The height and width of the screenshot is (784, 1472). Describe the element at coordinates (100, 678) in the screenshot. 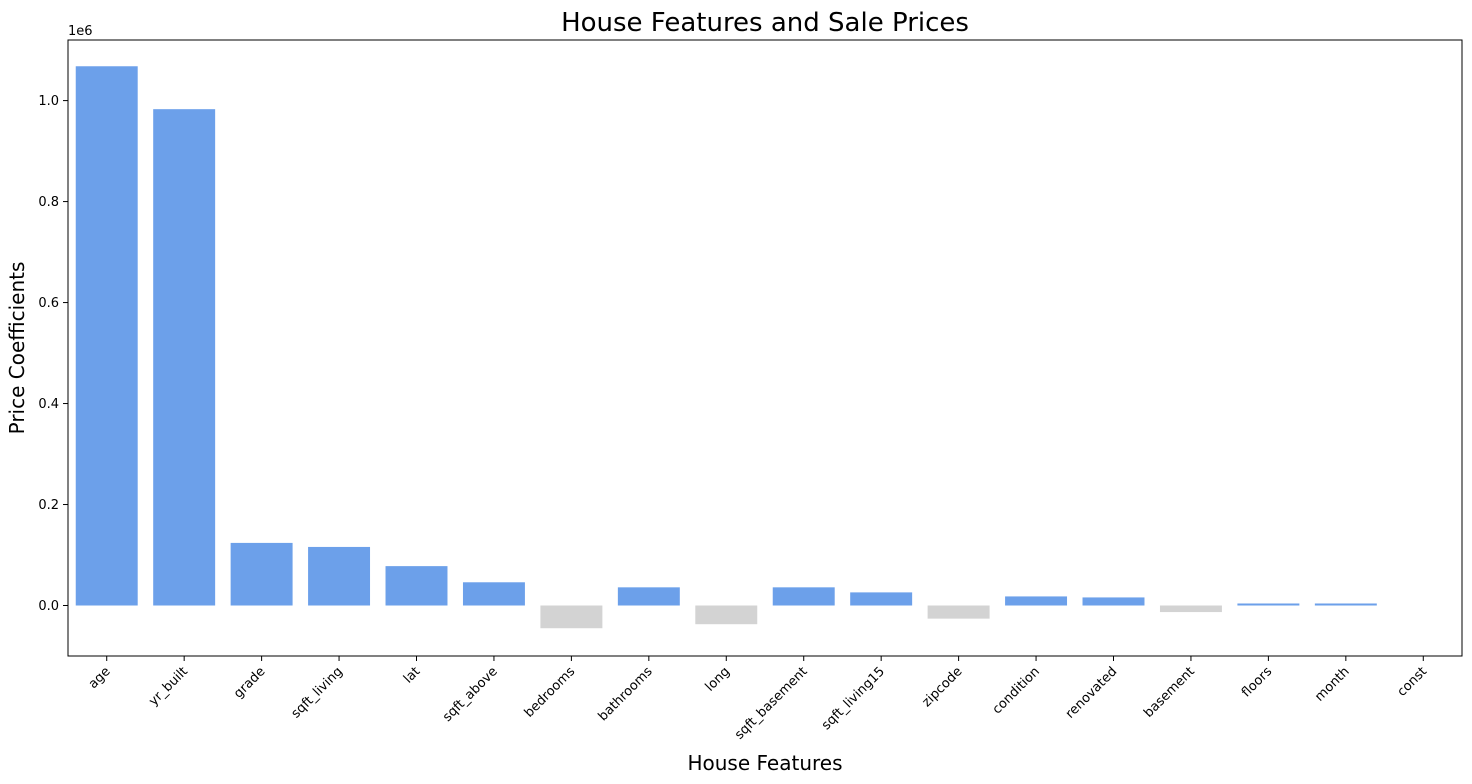

I see `x-tick-label-age: age` at that location.